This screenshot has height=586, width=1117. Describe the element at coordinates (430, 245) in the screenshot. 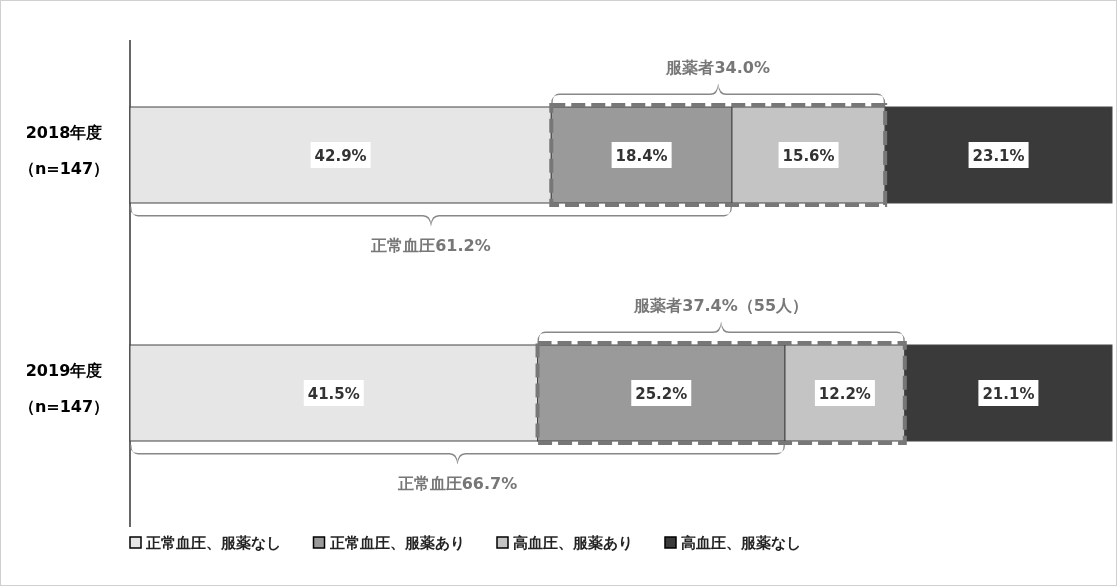

I see `annotation: 正常血圧61.2%` at that location.